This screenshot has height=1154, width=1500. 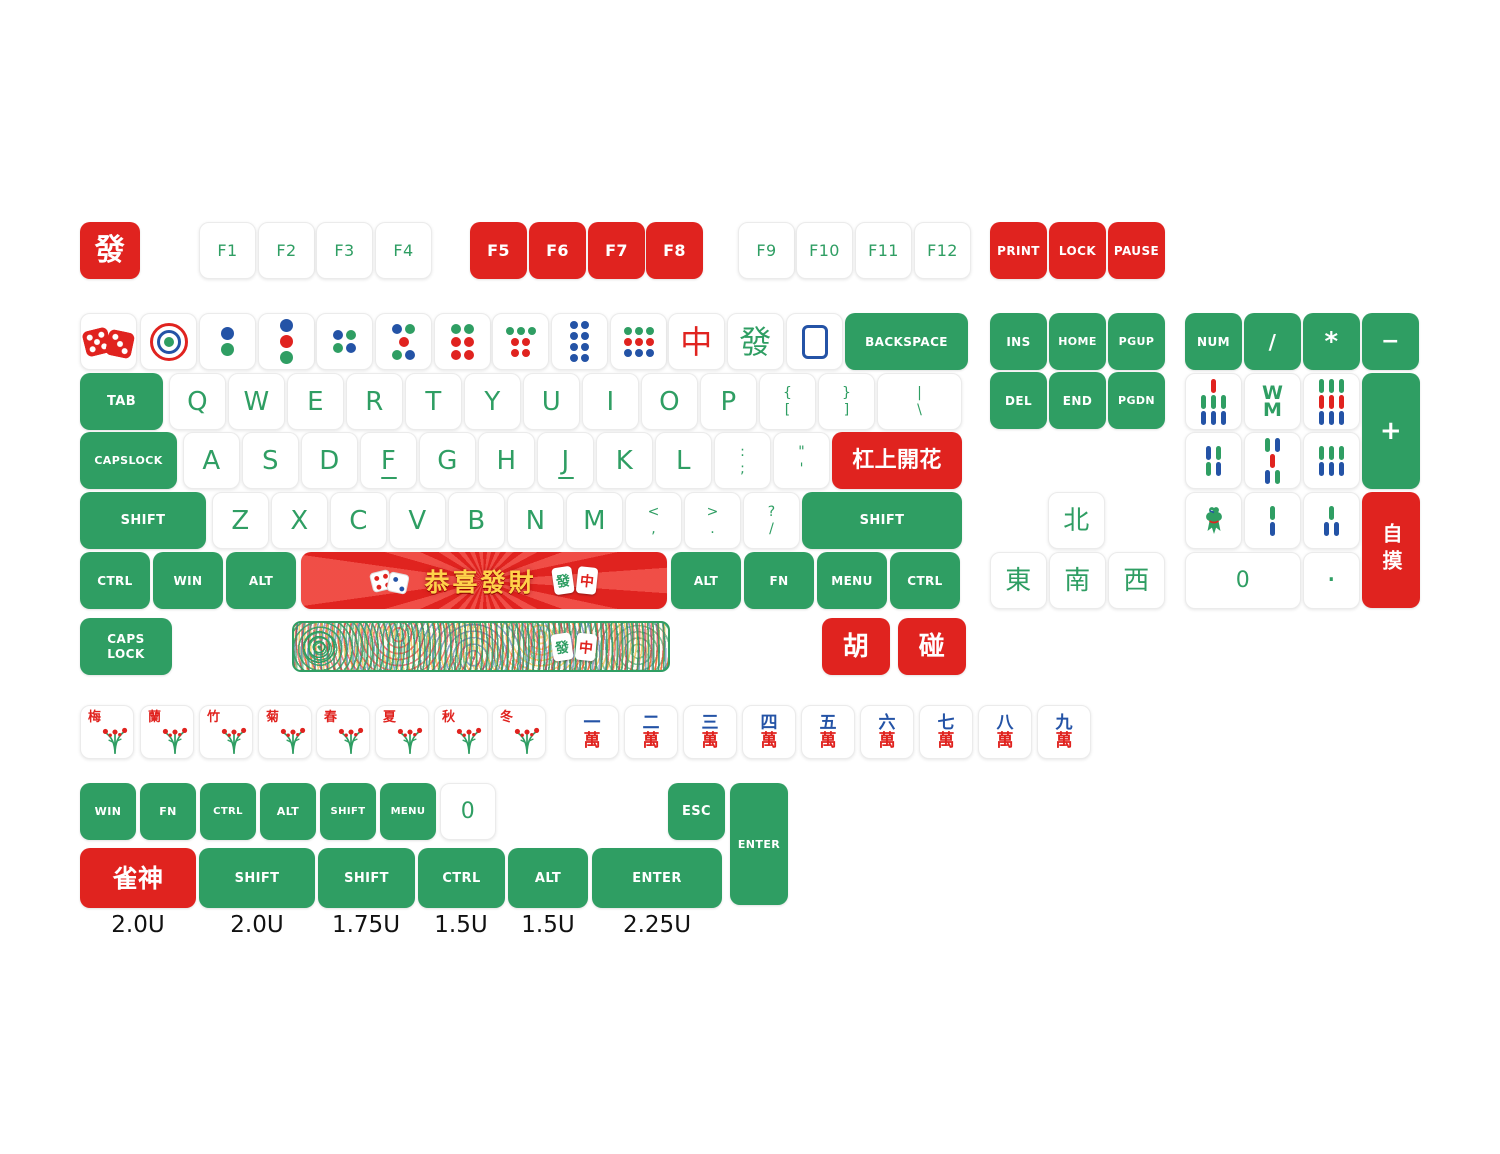 What do you see at coordinates (846, 409) in the screenshot?
I see `key-label-bottom: ]` at bounding box center [846, 409].